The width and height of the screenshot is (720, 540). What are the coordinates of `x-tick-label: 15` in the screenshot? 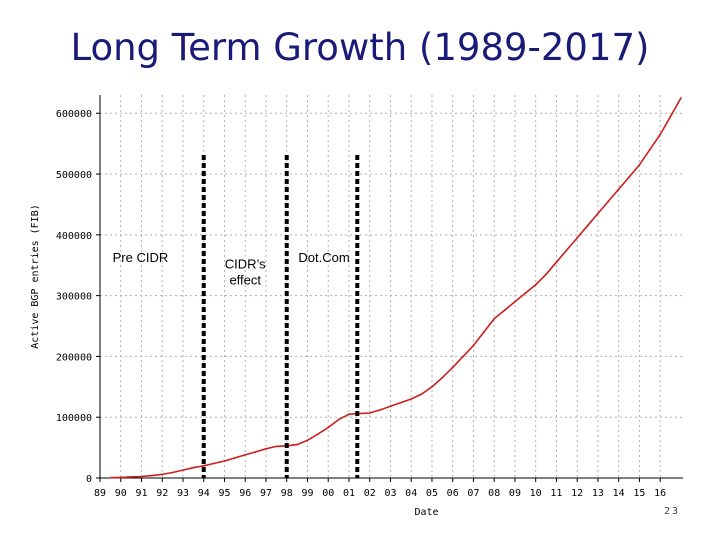 It's located at (639, 493).